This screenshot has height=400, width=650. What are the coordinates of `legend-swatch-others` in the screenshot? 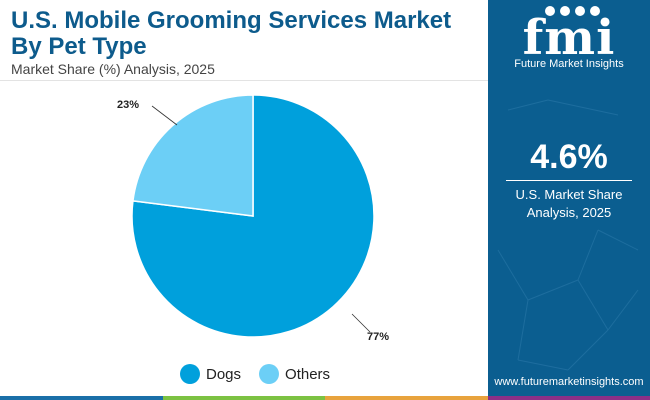 It's located at (269, 374).